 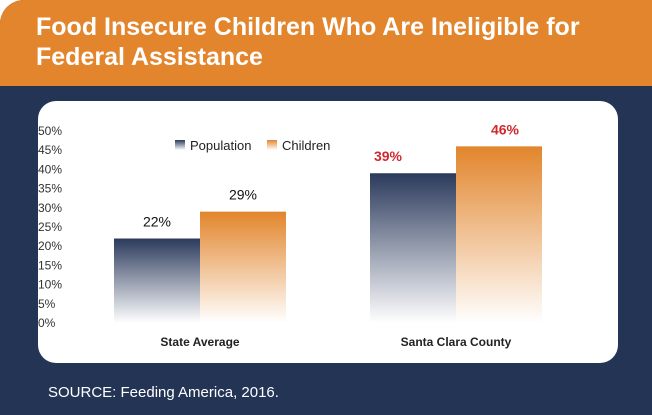 I want to click on data-label: 46%, so click(x=505, y=129).